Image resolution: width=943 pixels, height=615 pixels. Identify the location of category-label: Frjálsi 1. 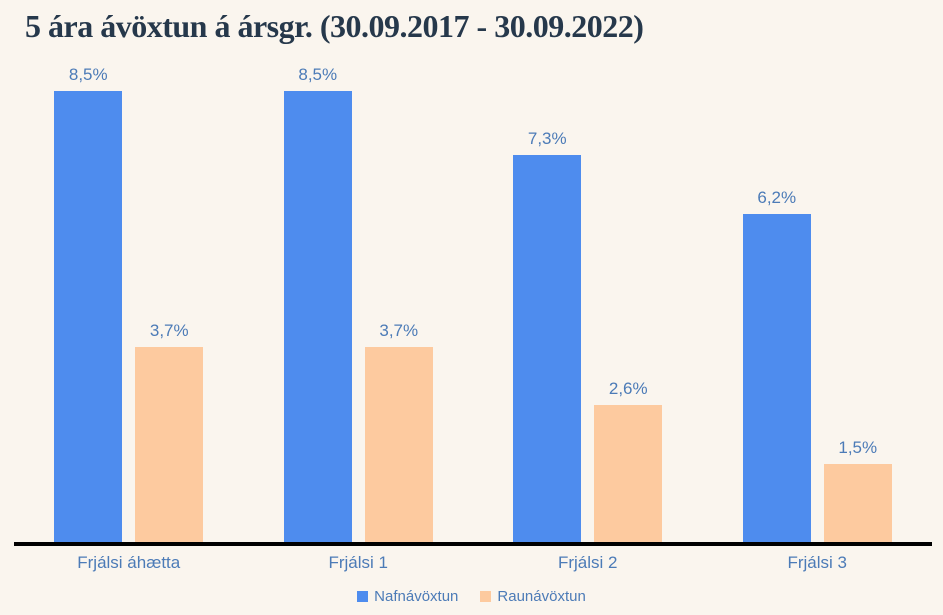
(358, 562).